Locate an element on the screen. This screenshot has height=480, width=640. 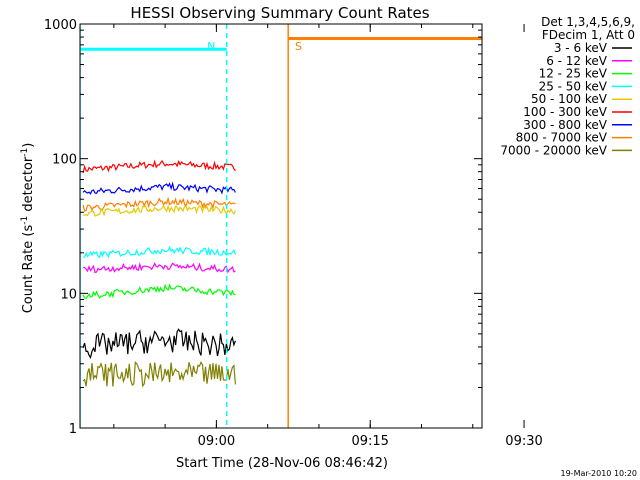
legend-label-7: 300 - 800 keV is located at coordinates (565, 125).